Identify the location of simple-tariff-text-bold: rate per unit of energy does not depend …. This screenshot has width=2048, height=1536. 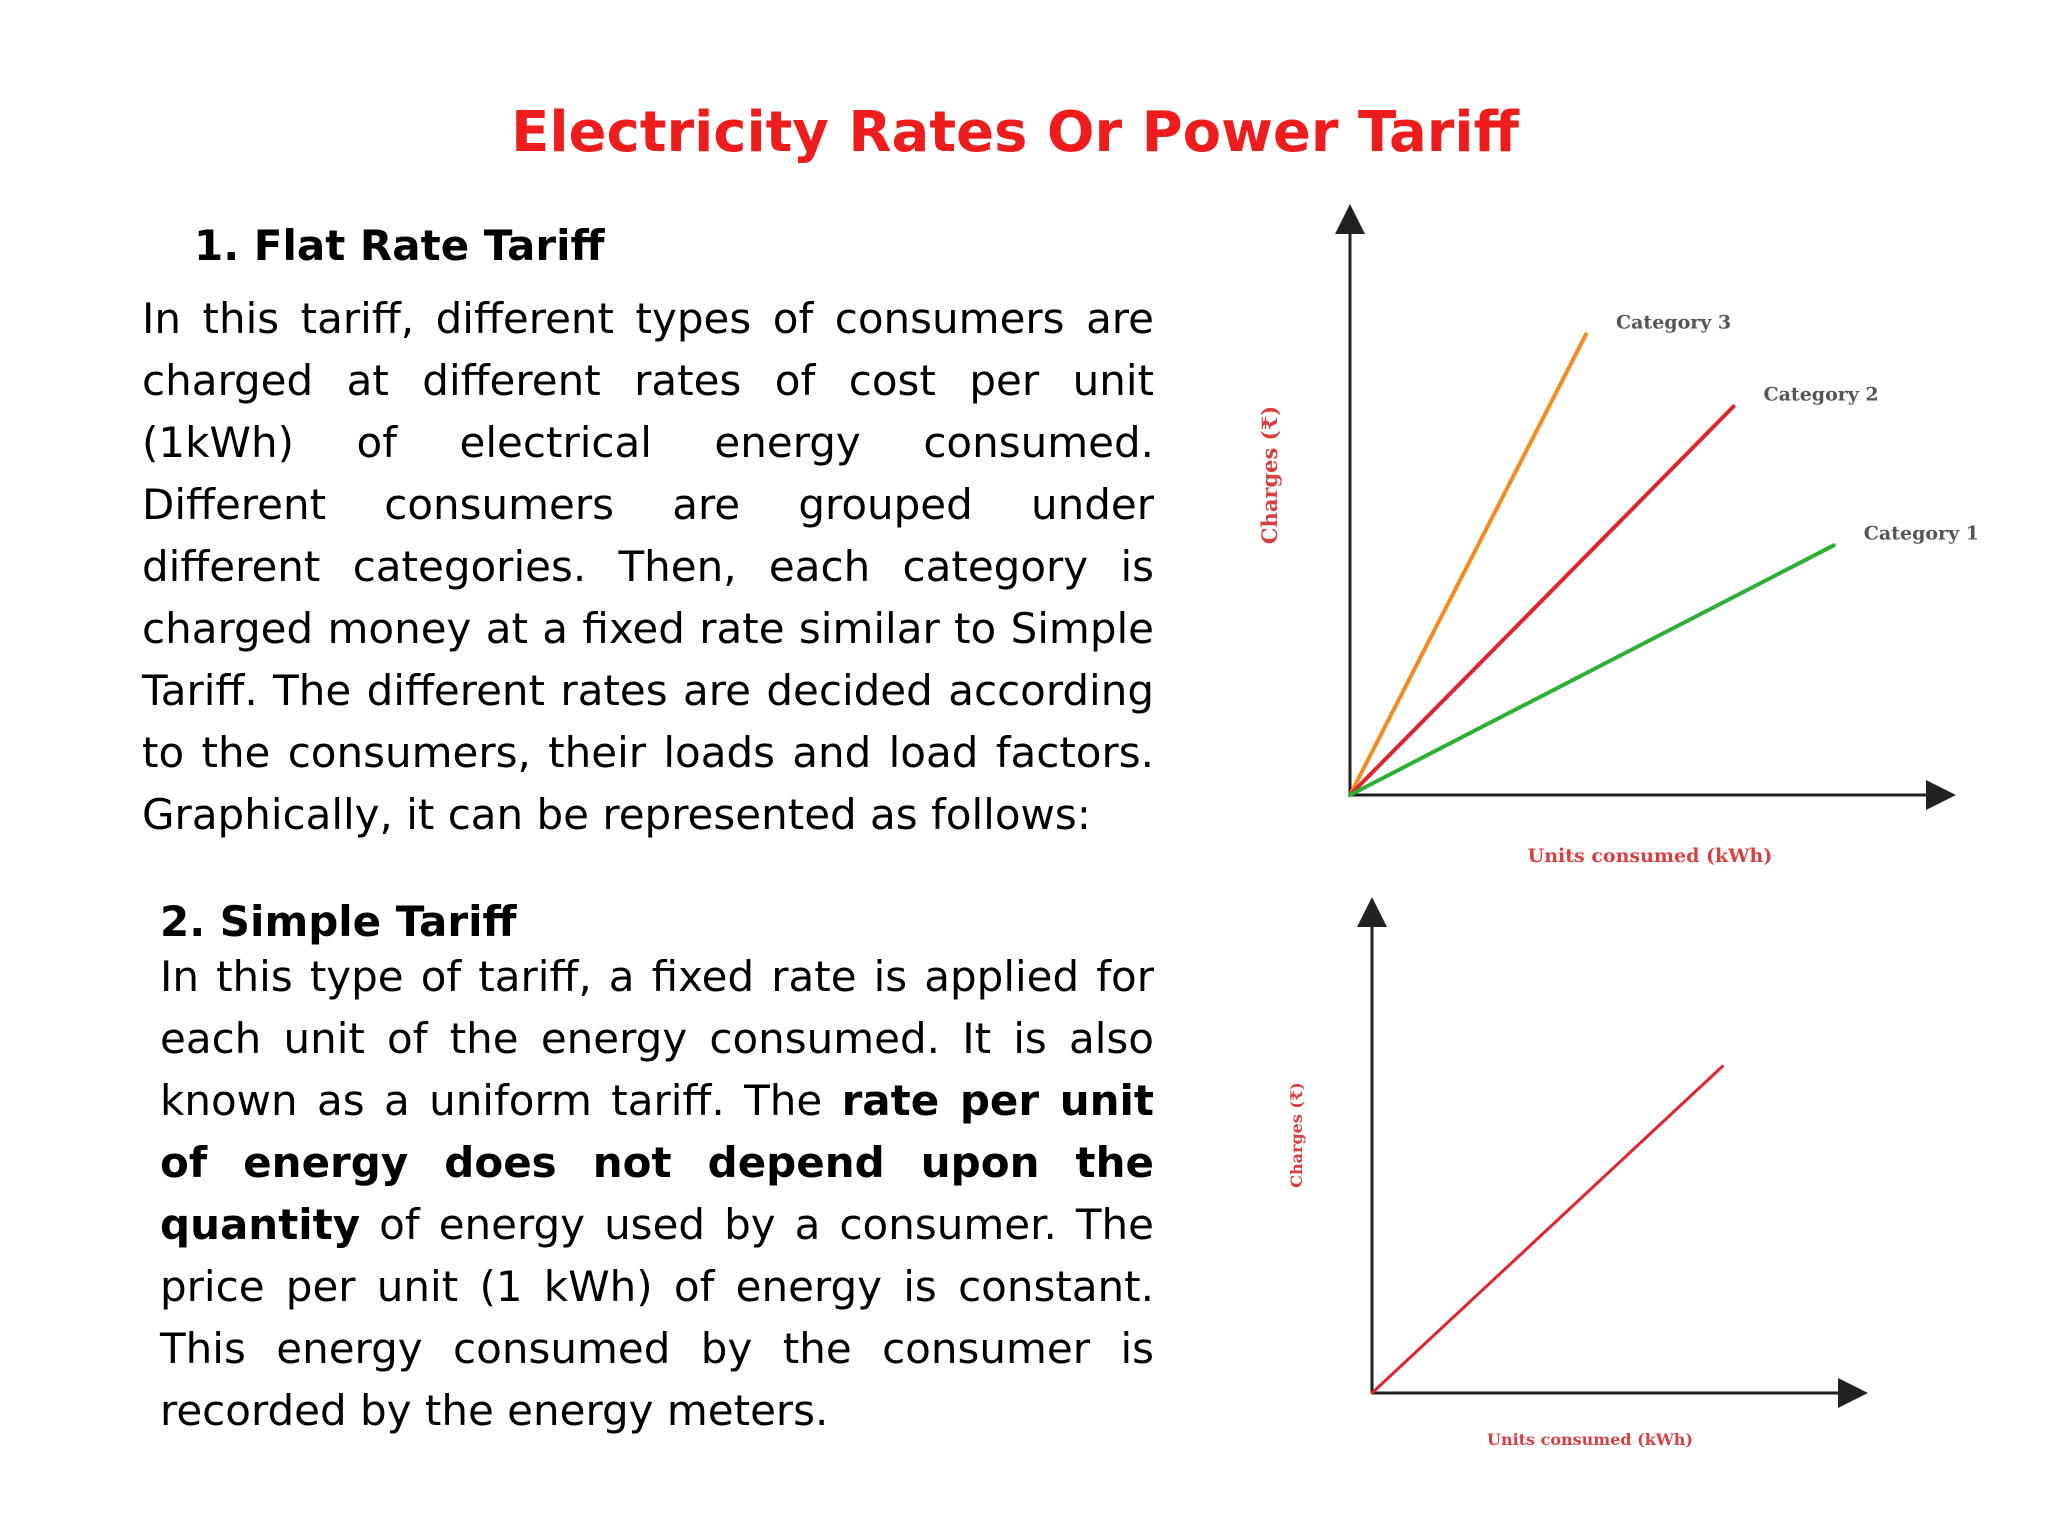
(657, 1162).